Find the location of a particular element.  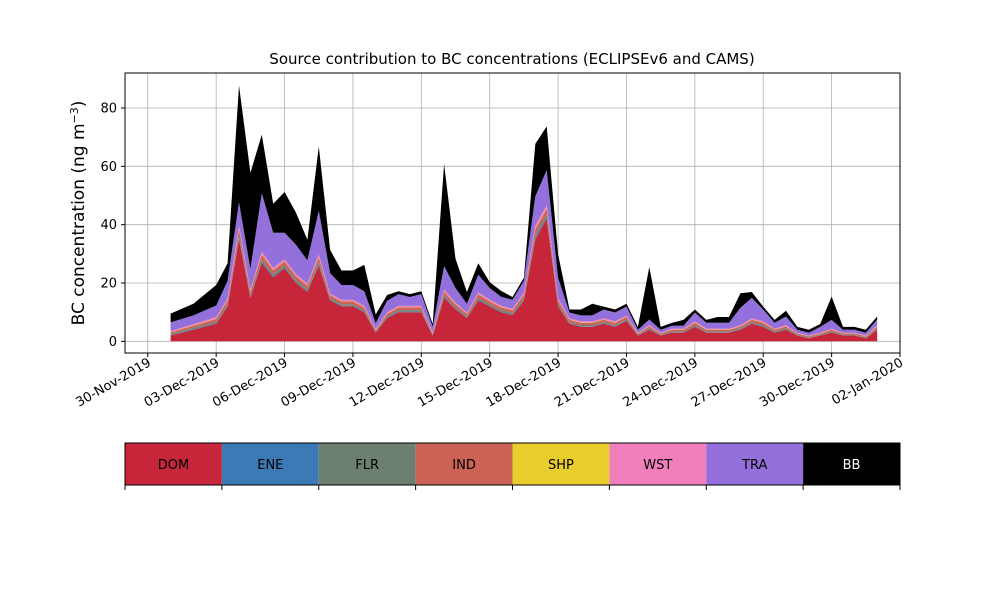

legend-label-flr: FLR is located at coordinates (367, 465).